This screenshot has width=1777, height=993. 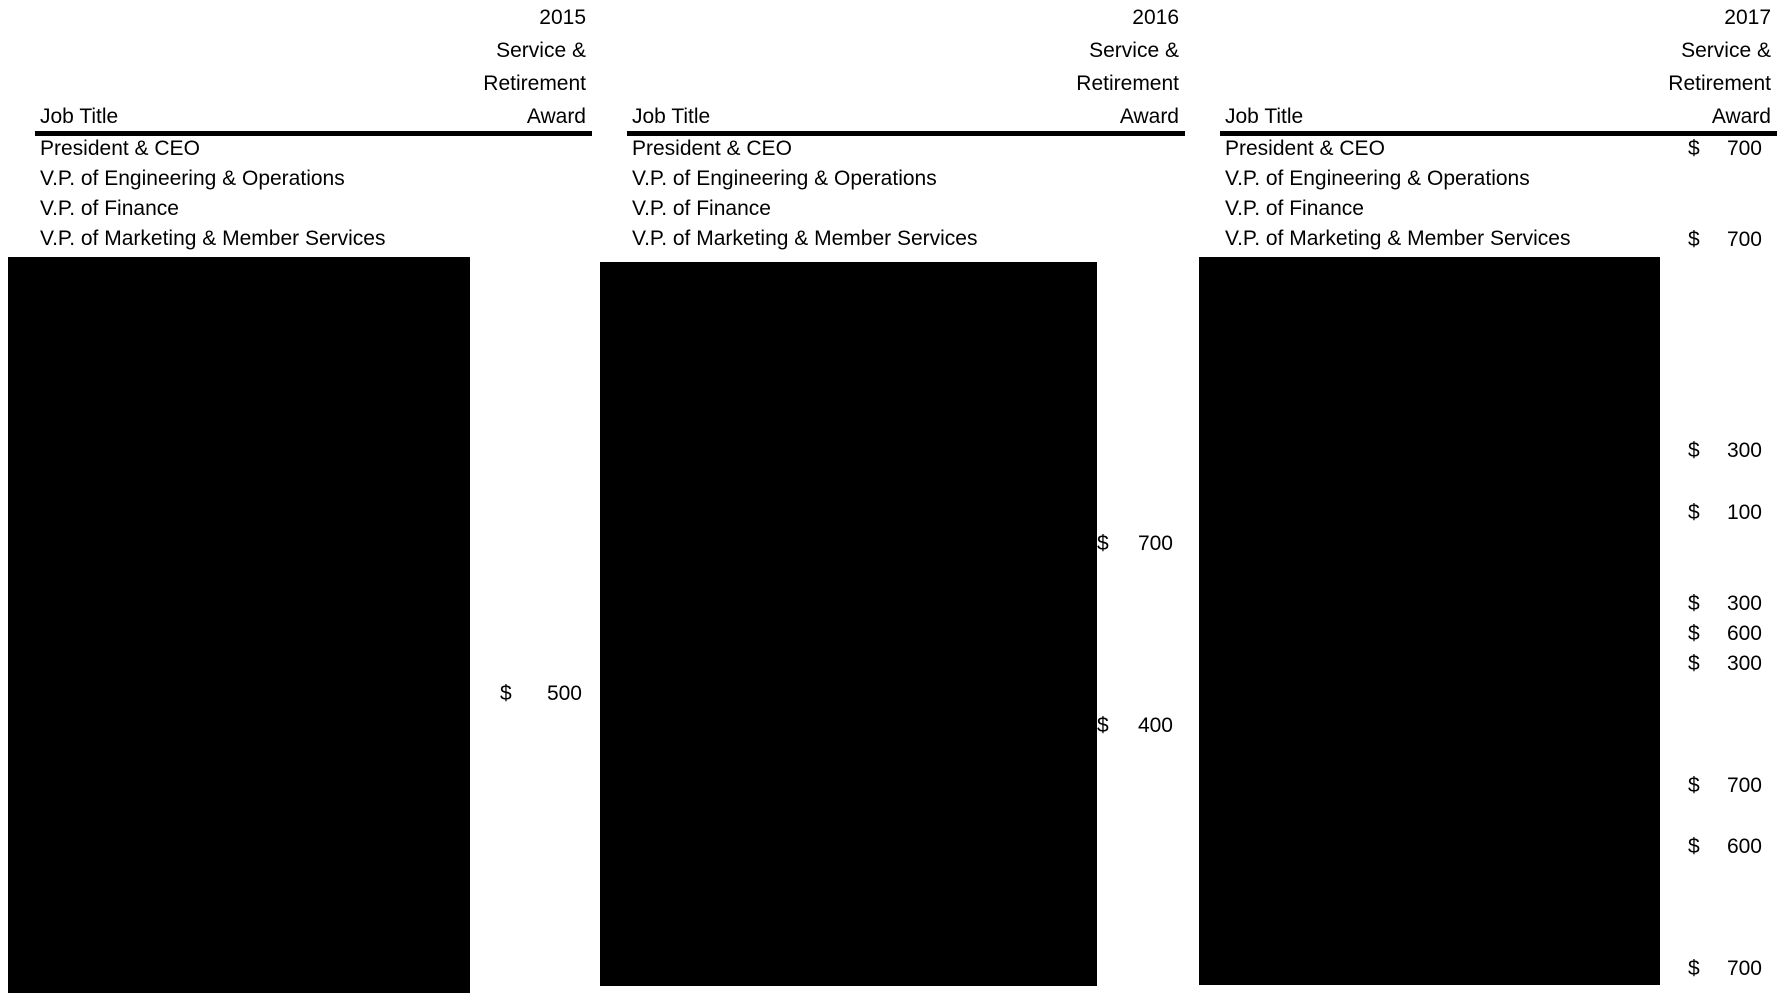 I want to click on year-label: 2015, so click(x=562, y=17).